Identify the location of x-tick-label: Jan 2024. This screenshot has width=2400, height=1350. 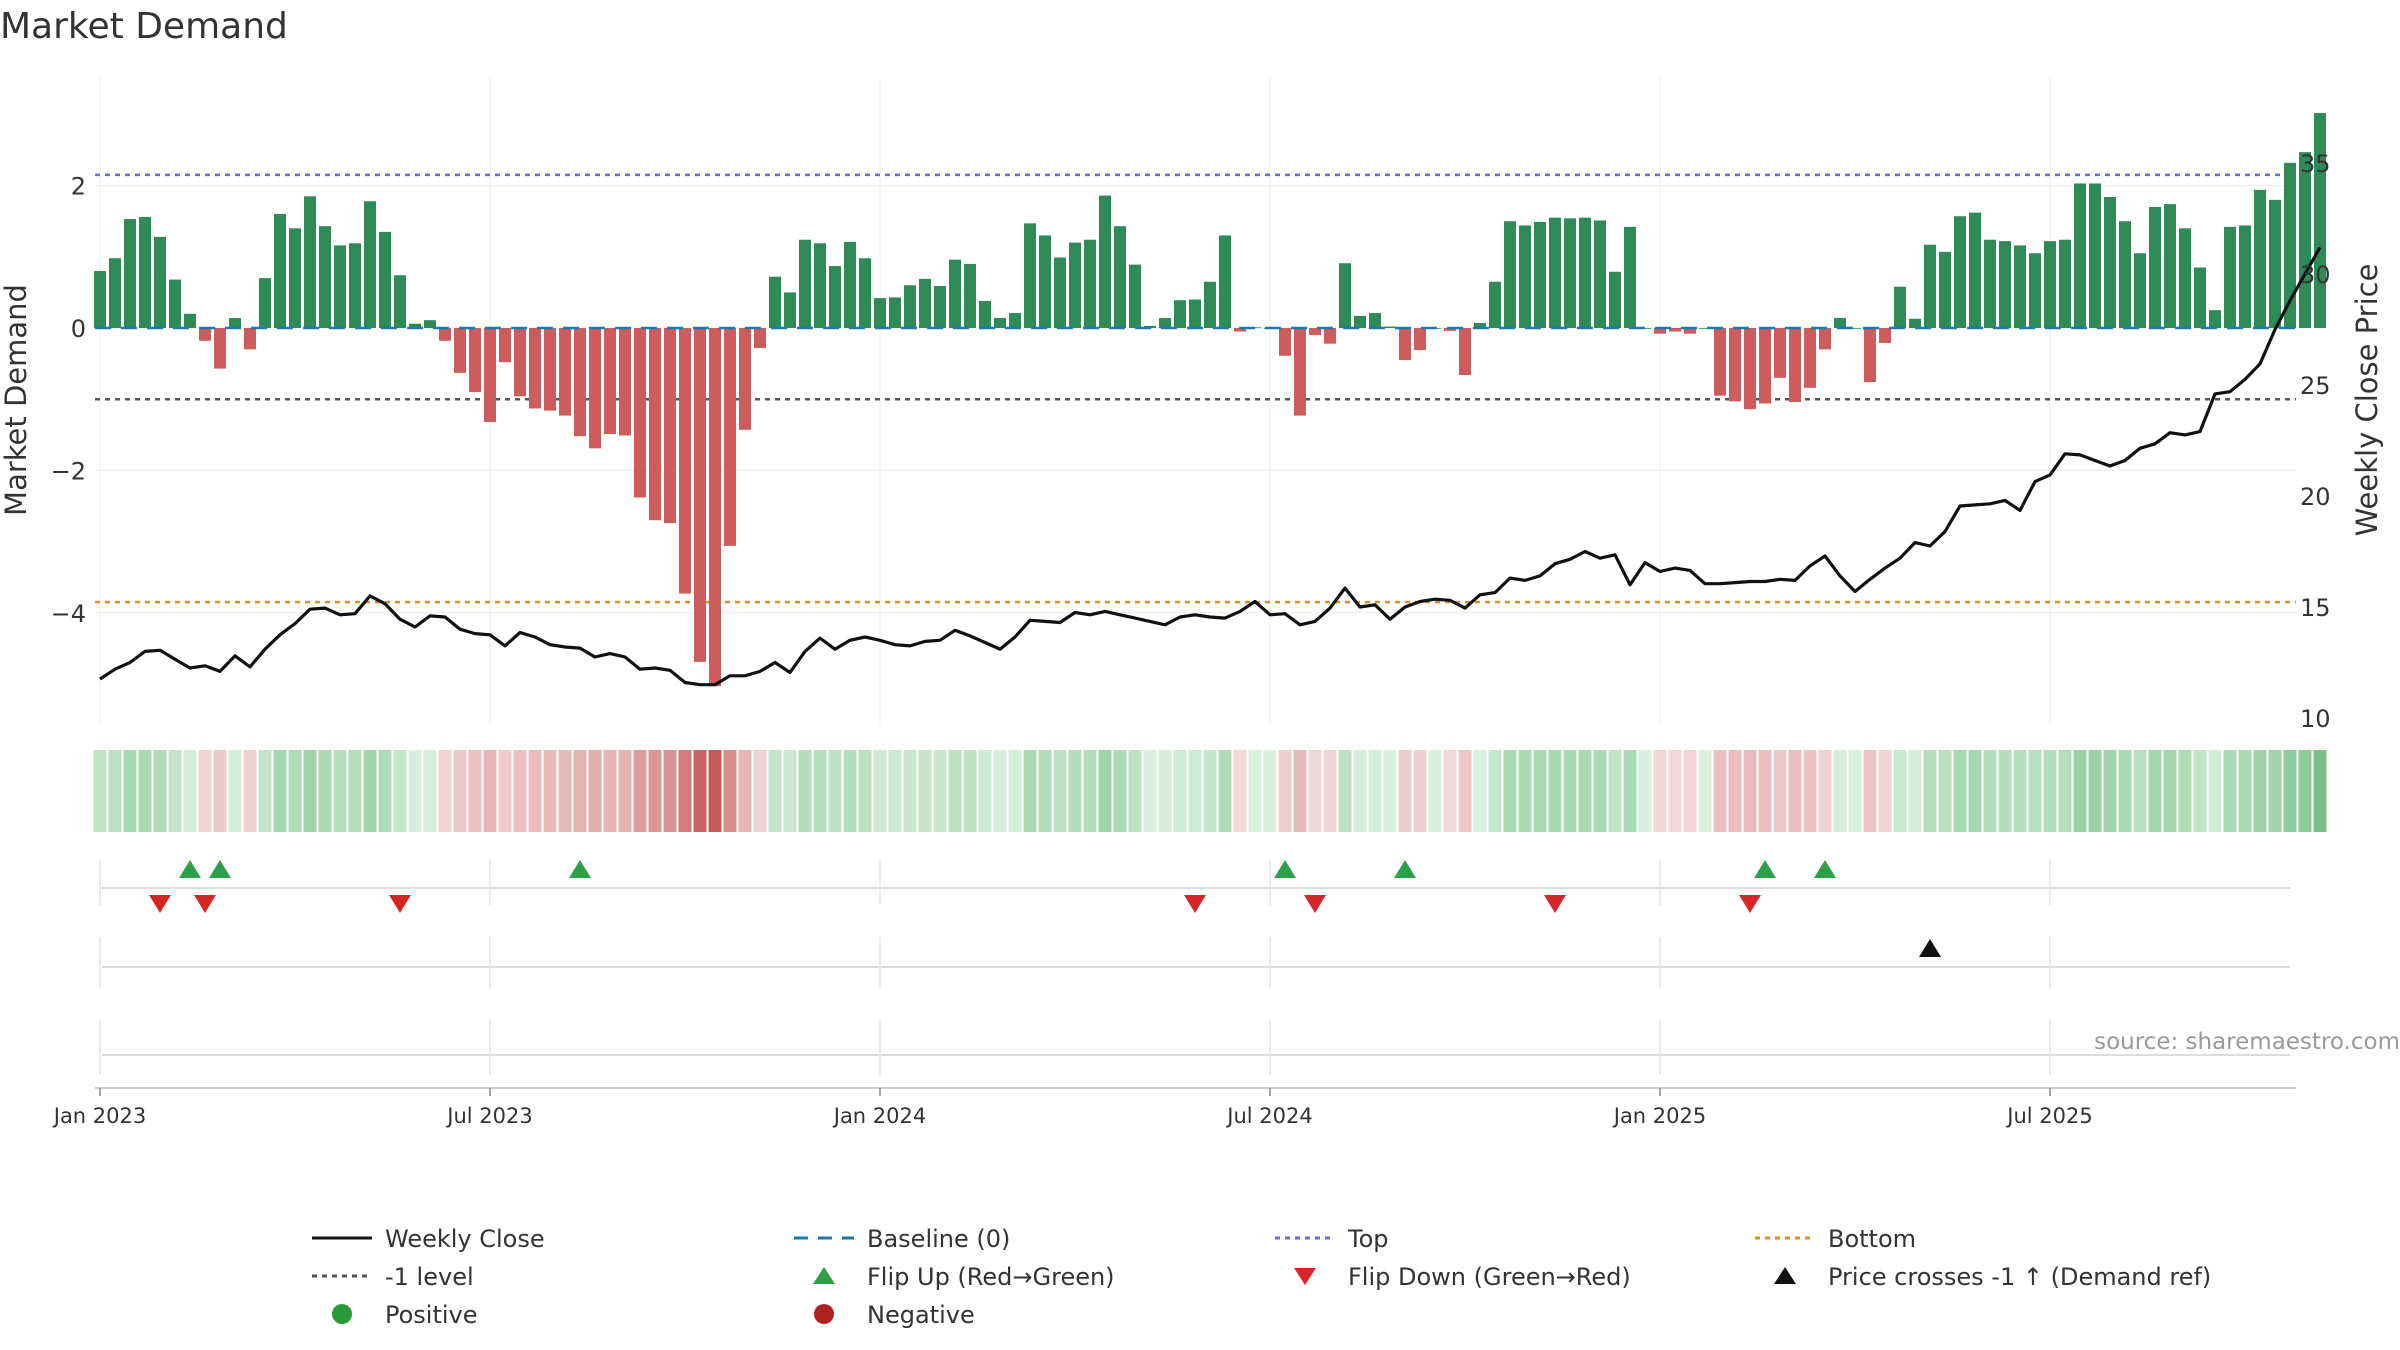
(879, 1116).